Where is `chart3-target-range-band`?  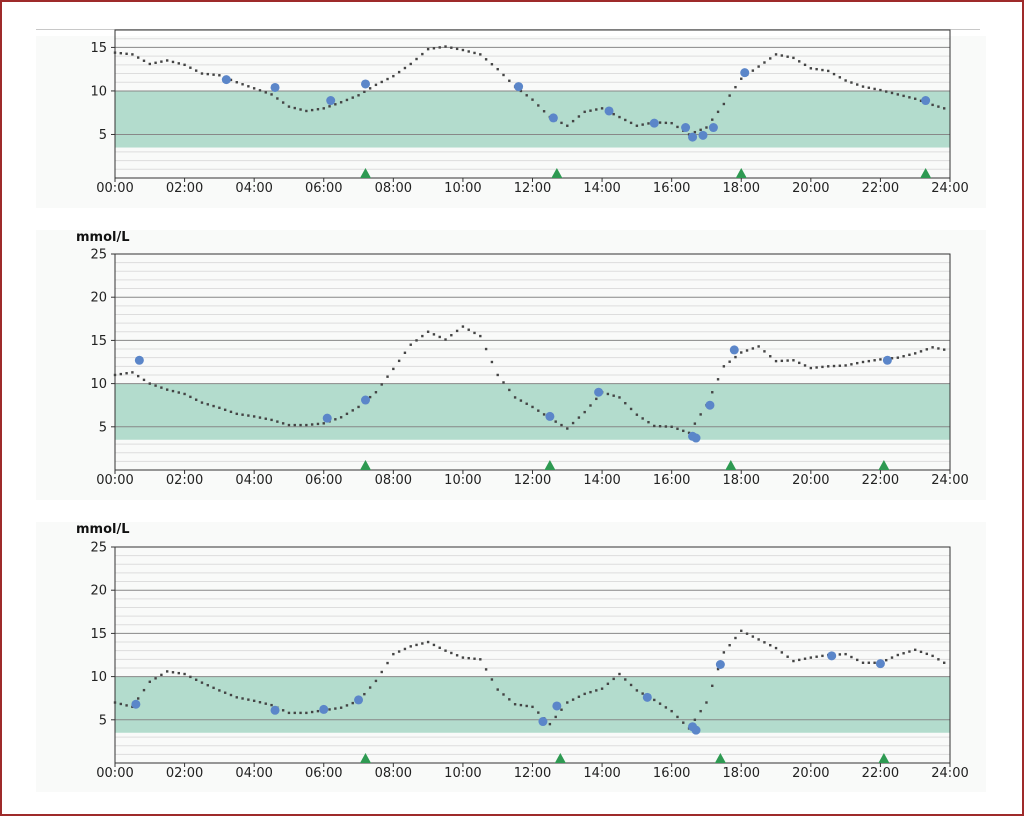
chart3-target-range-band is located at coordinates (532, 704).